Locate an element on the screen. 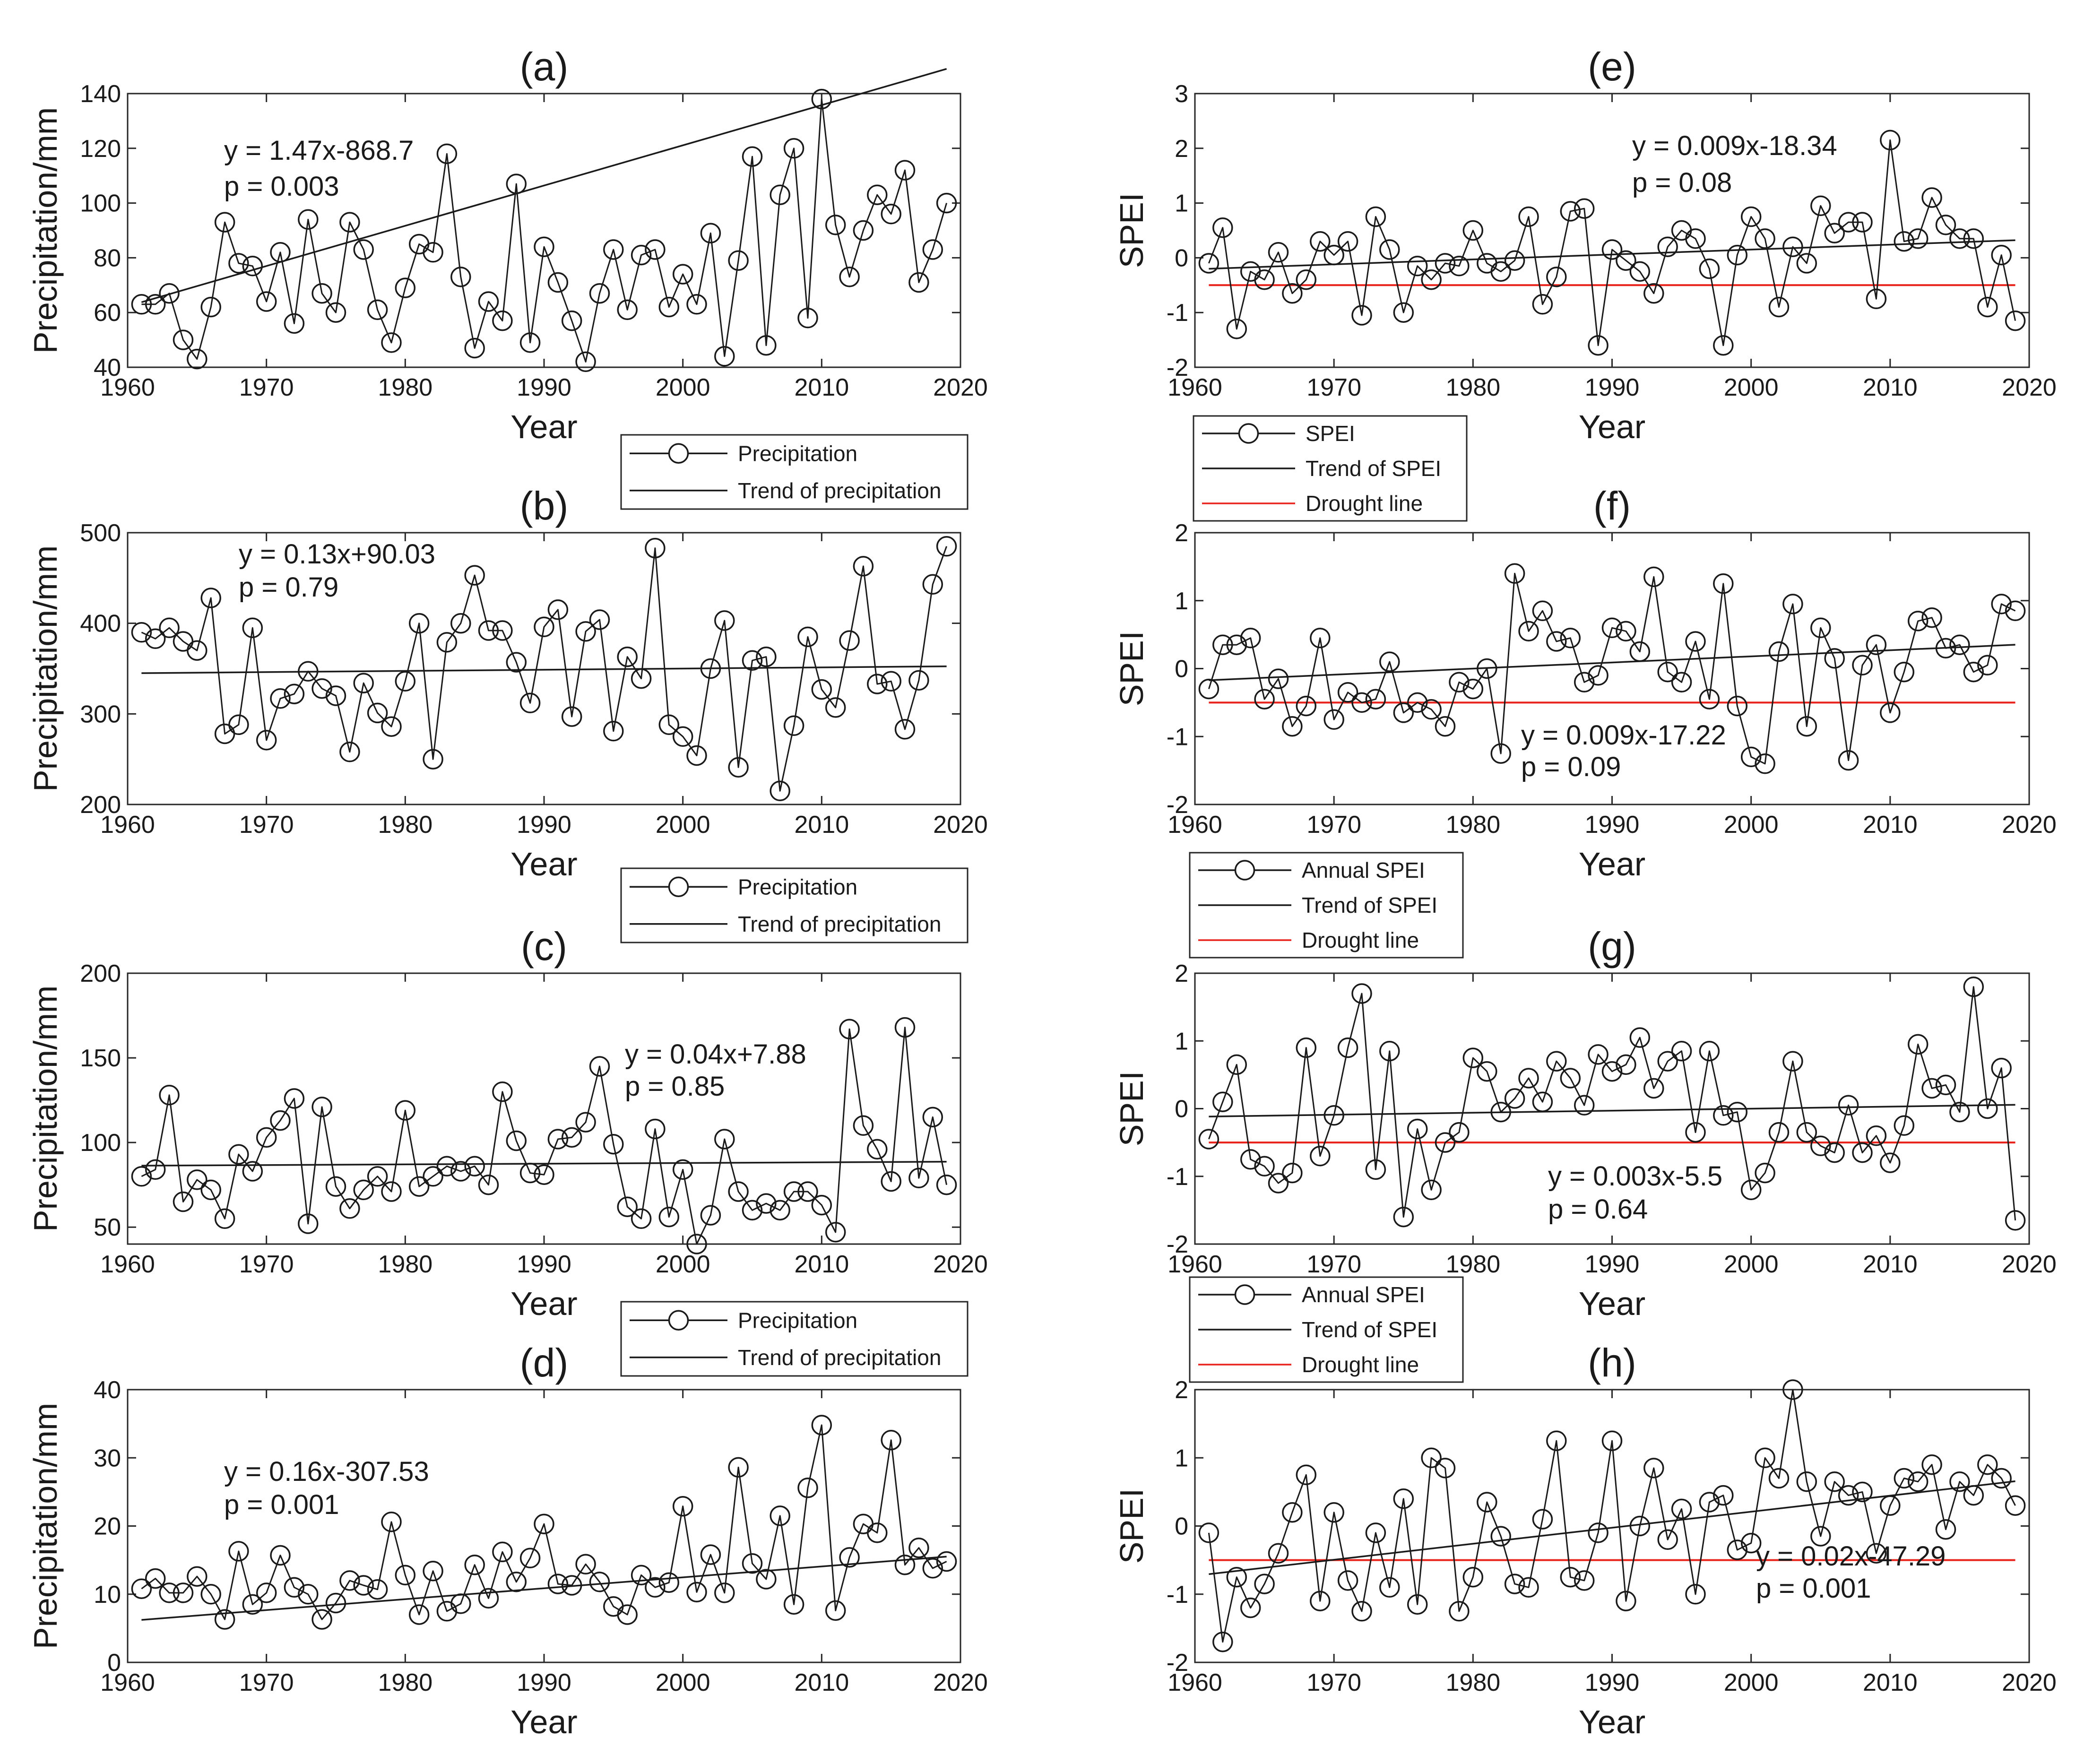 The image size is (2093, 1764). y-tick-label: 1 is located at coordinates (1181, 601).